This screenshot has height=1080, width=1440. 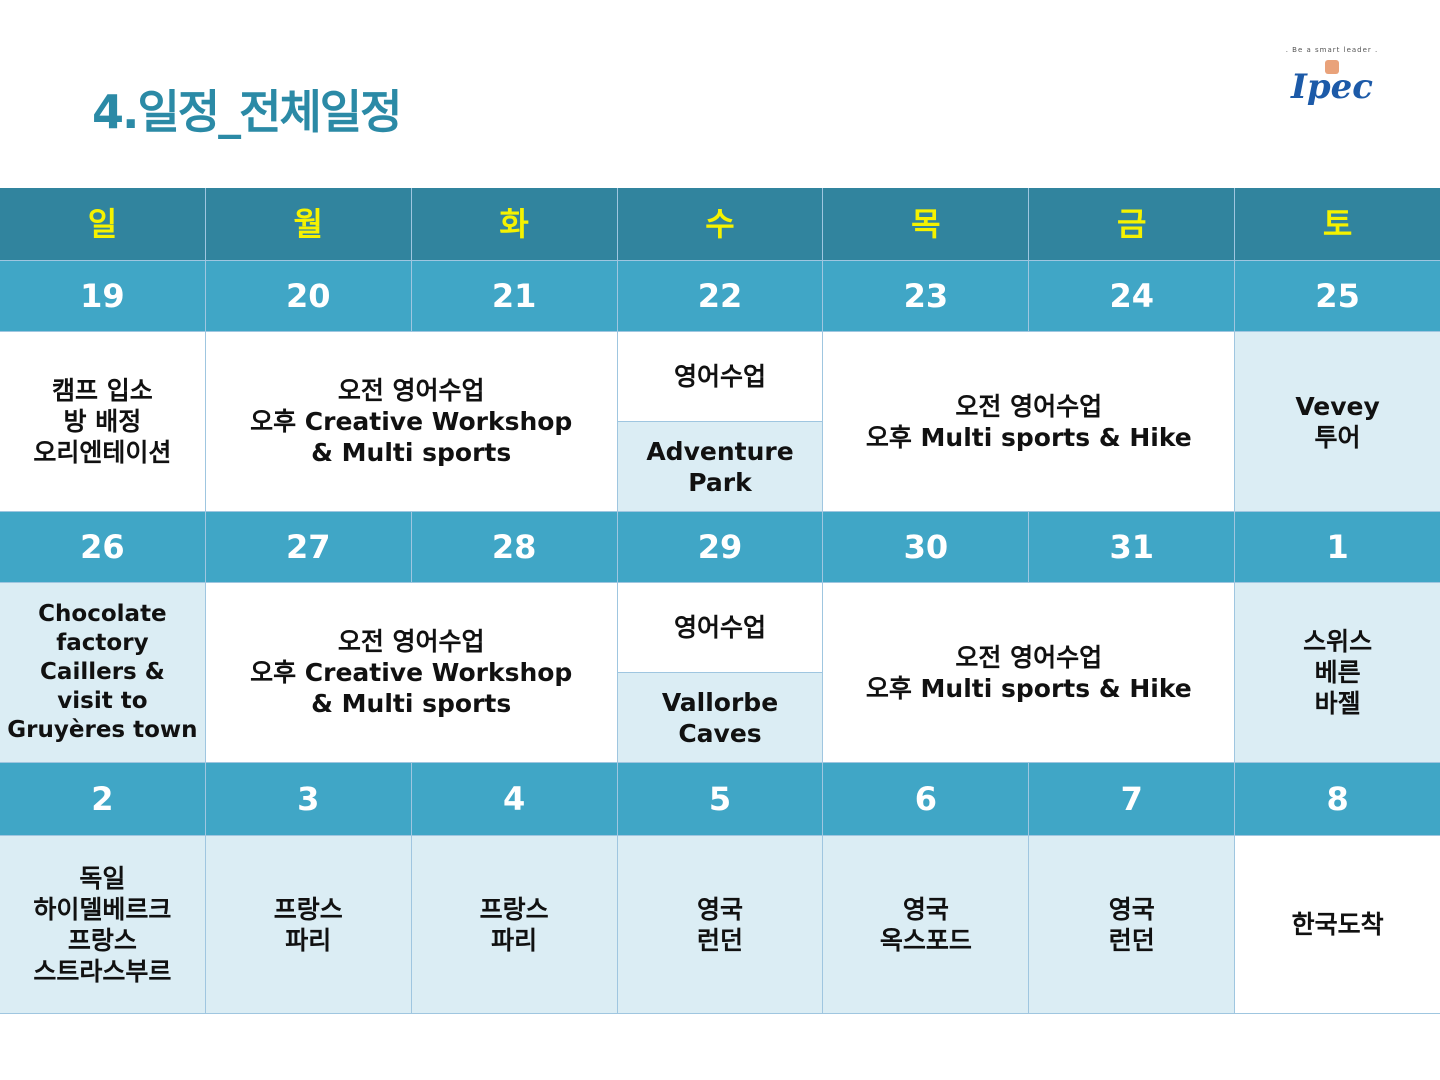 What do you see at coordinates (247, 112) in the screenshot?
I see `page-title: 4.일정_전체일정` at bounding box center [247, 112].